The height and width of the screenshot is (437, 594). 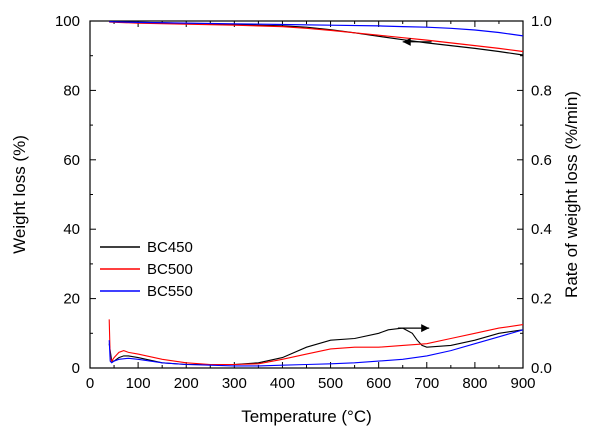 What do you see at coordinates (19, 194) in the screenshot?
I see `y-left-axis-title: Weight loss (%)` at bounding box center [19, 194].